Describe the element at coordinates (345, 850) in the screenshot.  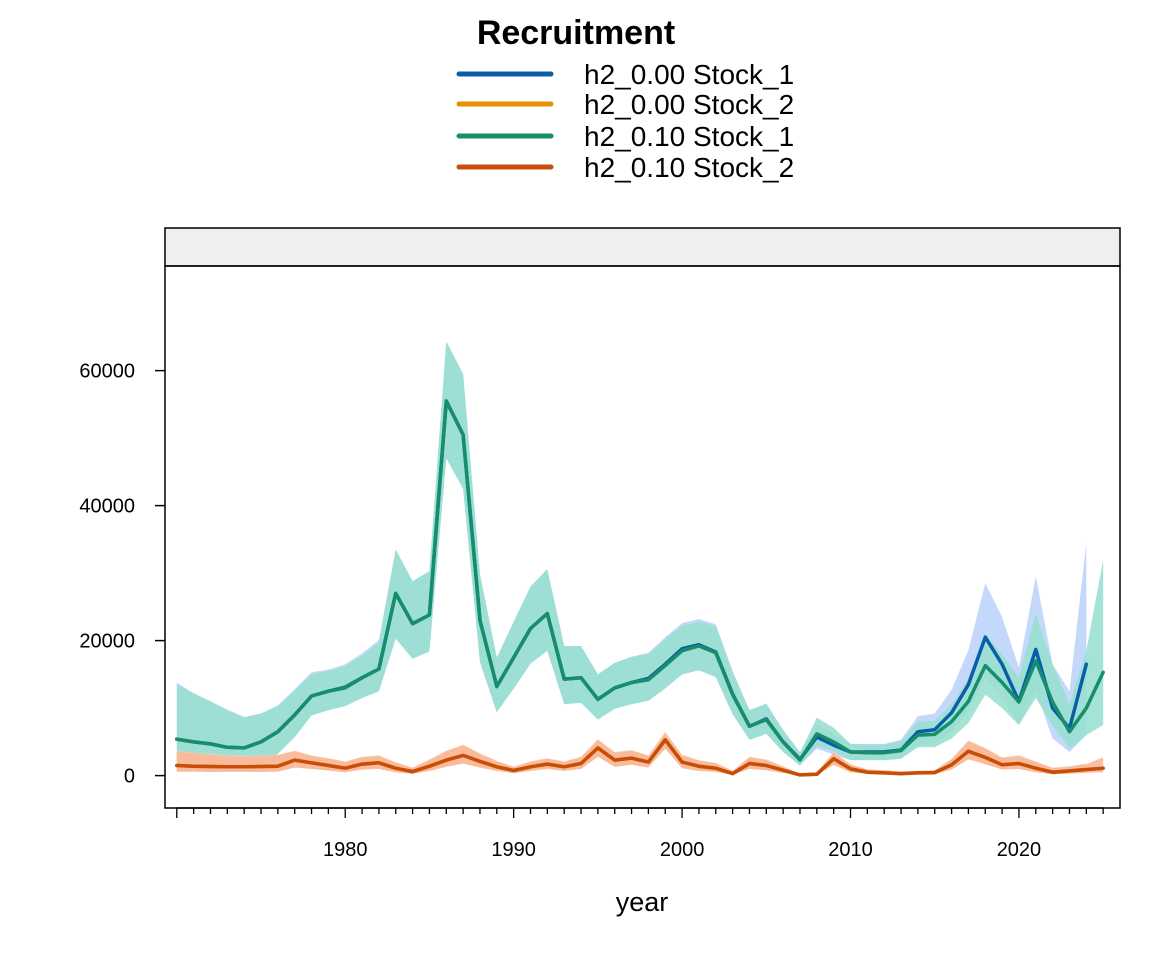
I see `x-tick-label: 1980` at that location.